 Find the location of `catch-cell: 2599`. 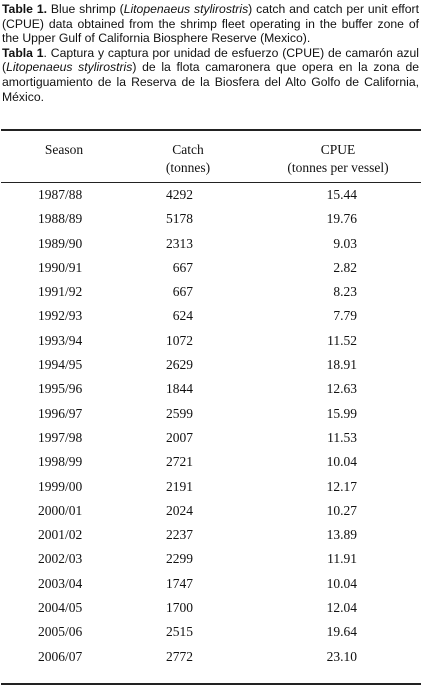

catch-cell: 2599 is located at coordinates (179, 413).